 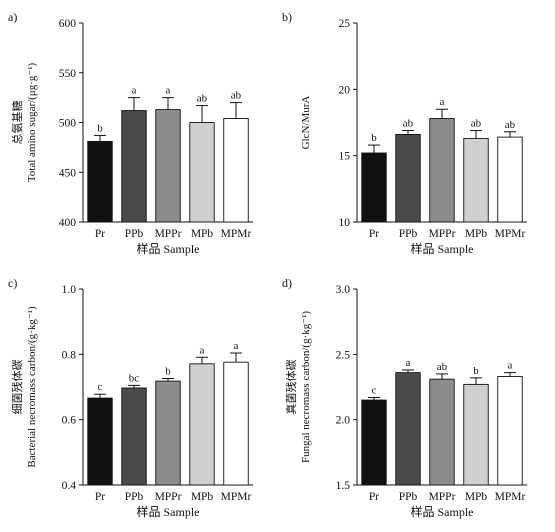 I want to click on significance-letter: bc, so click(x=134, y=378).